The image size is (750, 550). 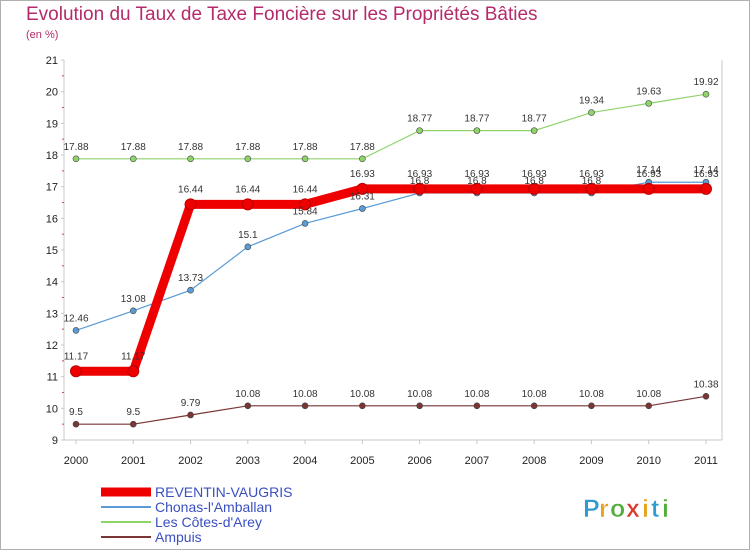 What do you see at coordinates (52, 61) in the screenshot?
I see `y-tick-label: 21` at bounding box center [52, 61].